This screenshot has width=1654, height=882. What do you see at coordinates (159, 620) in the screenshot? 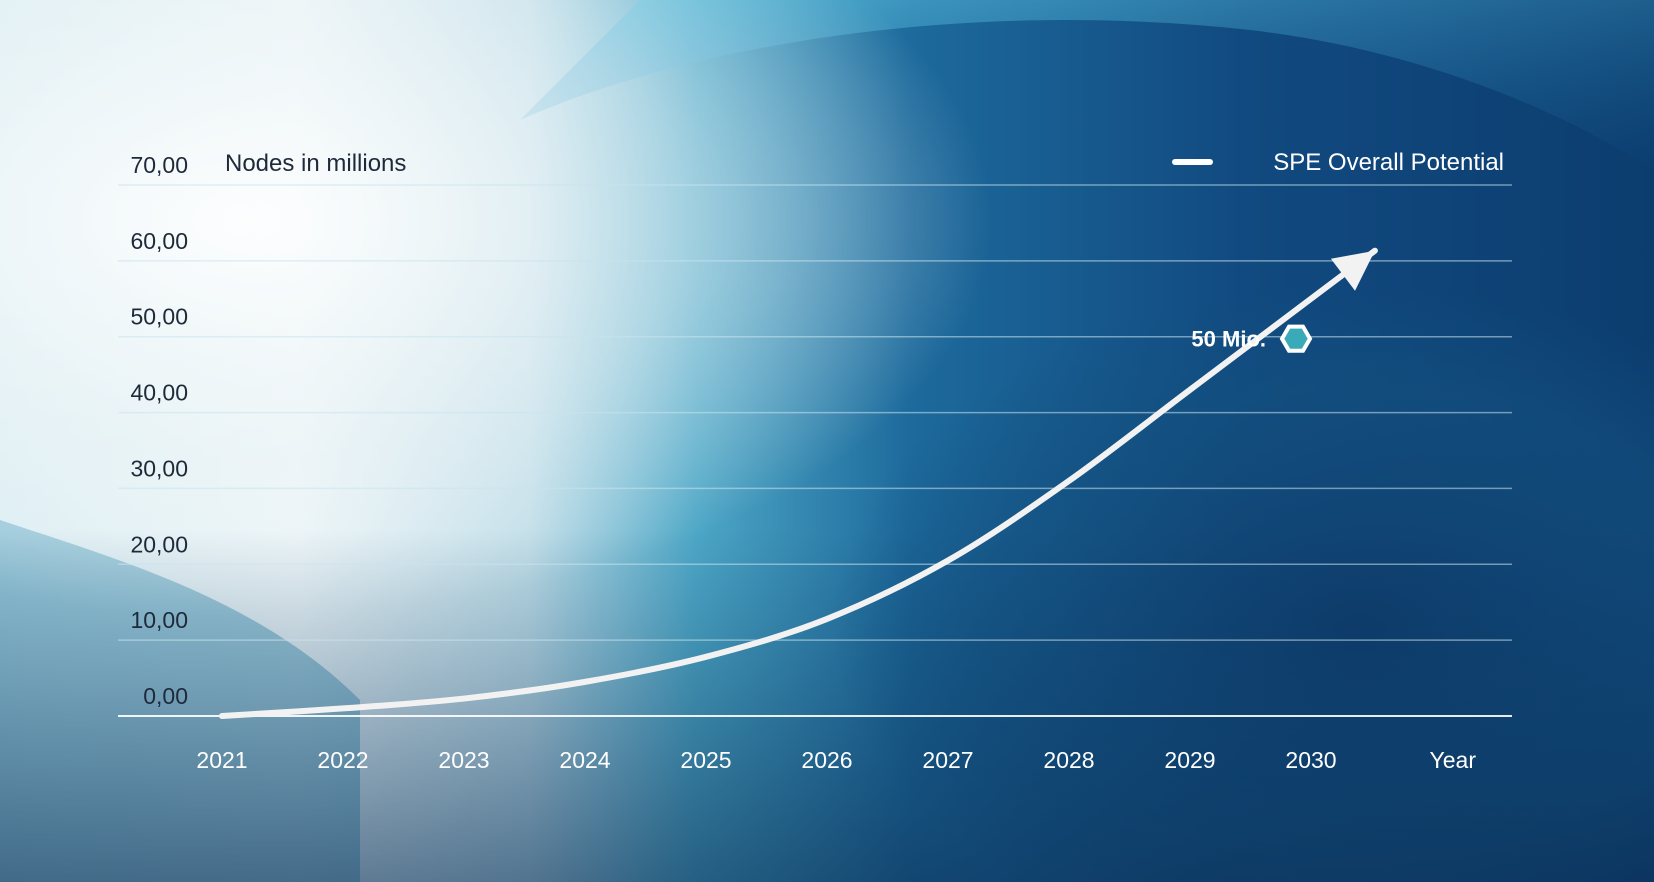
I see `y-tick-label: 10,00` at bounding box center [159, 620].